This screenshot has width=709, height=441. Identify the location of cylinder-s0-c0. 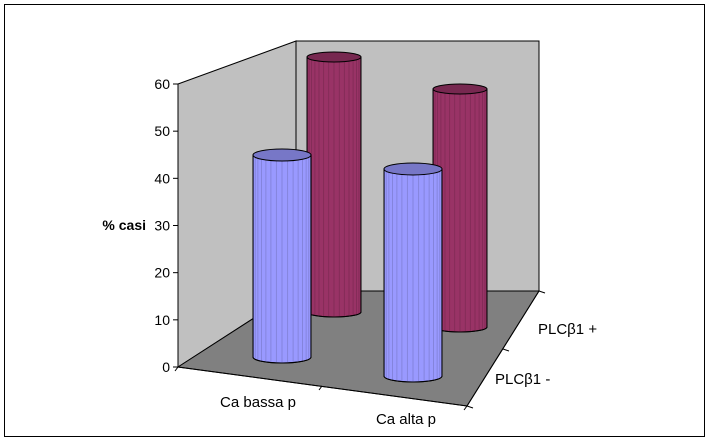
(282, 256).